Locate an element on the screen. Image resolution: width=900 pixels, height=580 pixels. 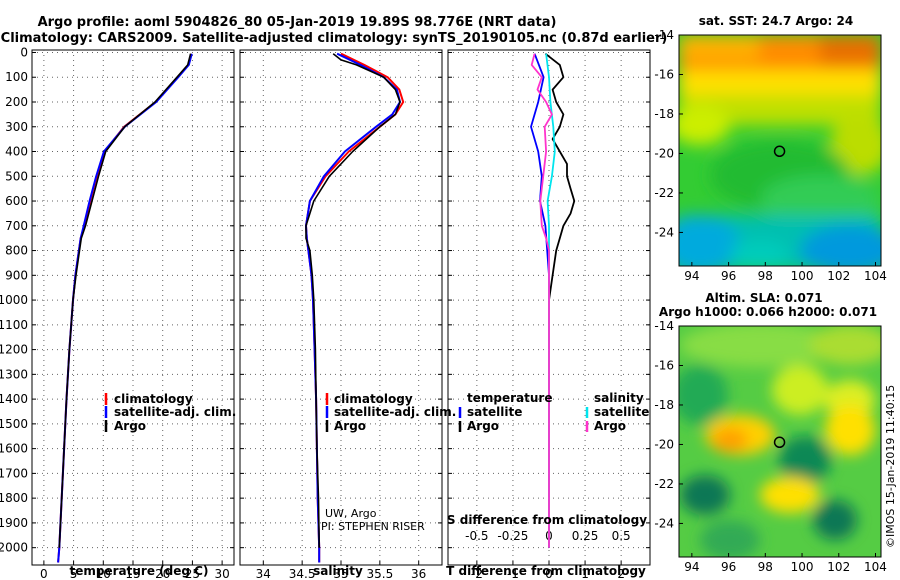
x-tick-label: 10 is located at coordinates (103, 573).